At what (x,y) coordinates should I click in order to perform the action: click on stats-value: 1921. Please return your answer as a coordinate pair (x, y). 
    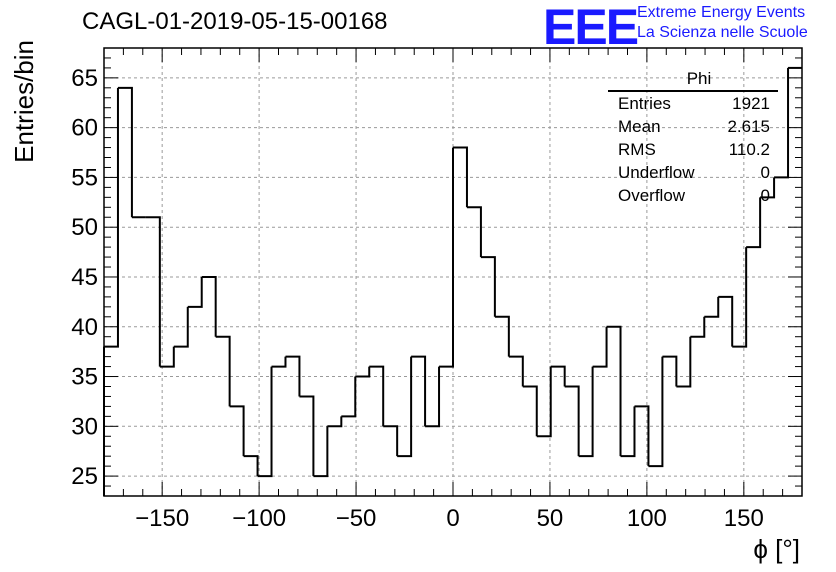
    Looking at the image, I should click on (751, 103).